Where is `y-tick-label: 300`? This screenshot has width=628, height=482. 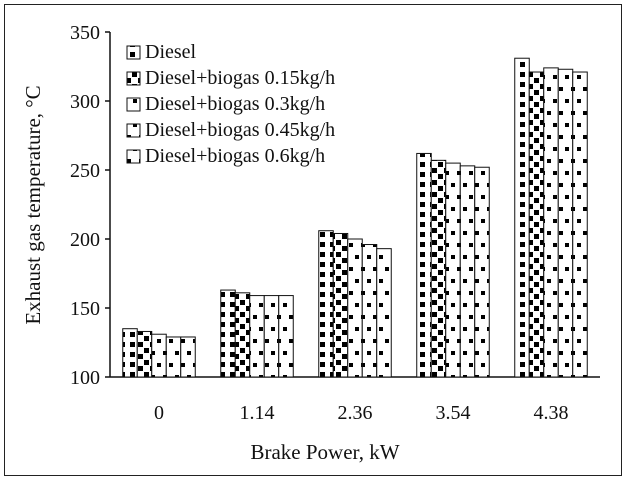
y-tick-label: 300 is located at coordinates (85, 102).